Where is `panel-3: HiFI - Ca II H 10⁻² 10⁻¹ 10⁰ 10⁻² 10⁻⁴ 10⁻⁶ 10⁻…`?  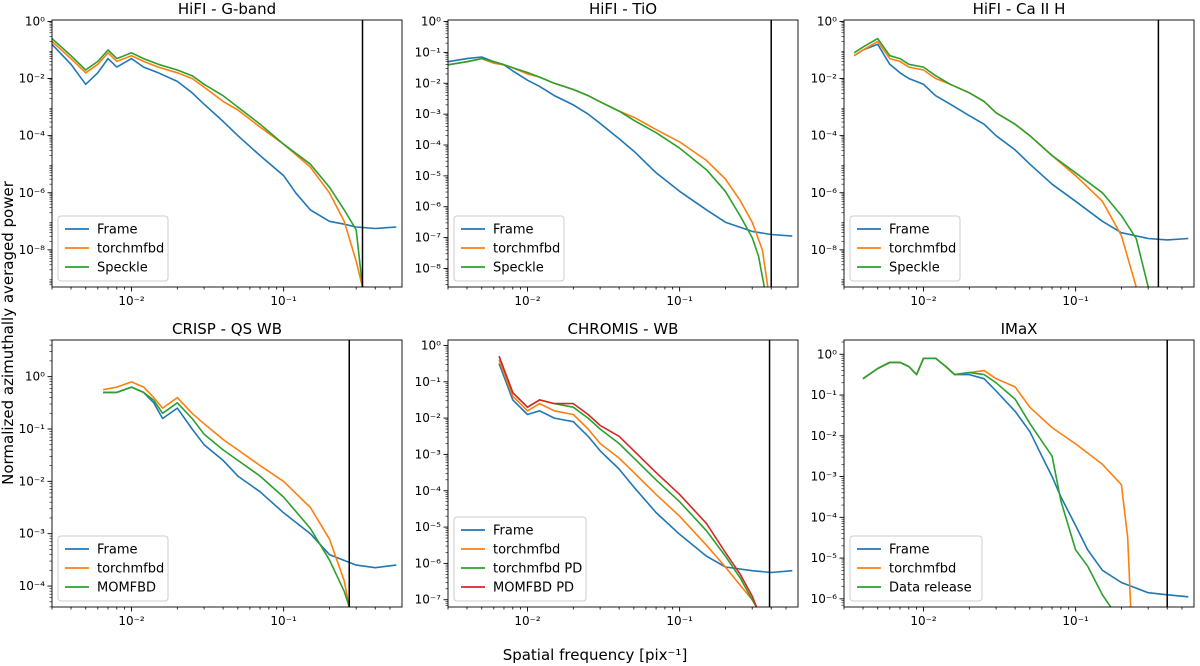
panel-3: HiFI - Ca II H 10⁻² 10⁻¹ 10⁰ 10⁻² 10⁻⁴ 10⁻⁶ 10⁻… is located at coordinates (1003, 154).